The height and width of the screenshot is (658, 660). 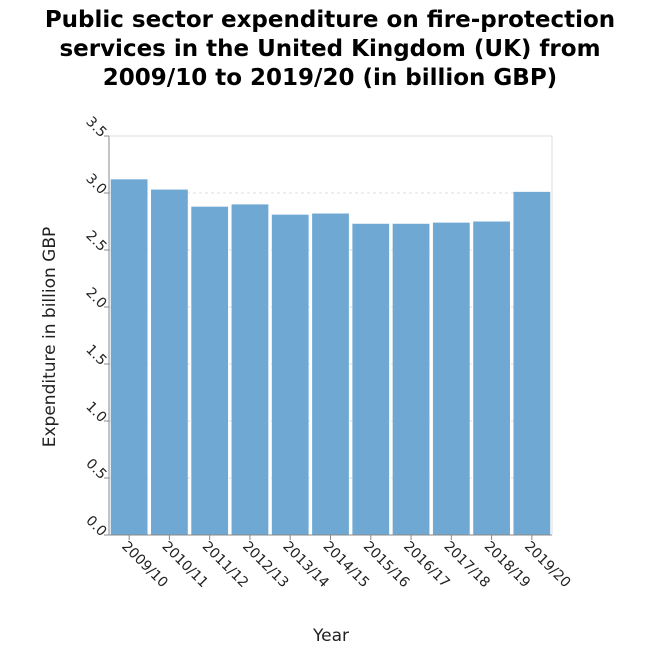 What do you see at coordinates (95, 469) in the screenshot?
I see `y-tick-label: 0.5` at bounding box center [95, 469].